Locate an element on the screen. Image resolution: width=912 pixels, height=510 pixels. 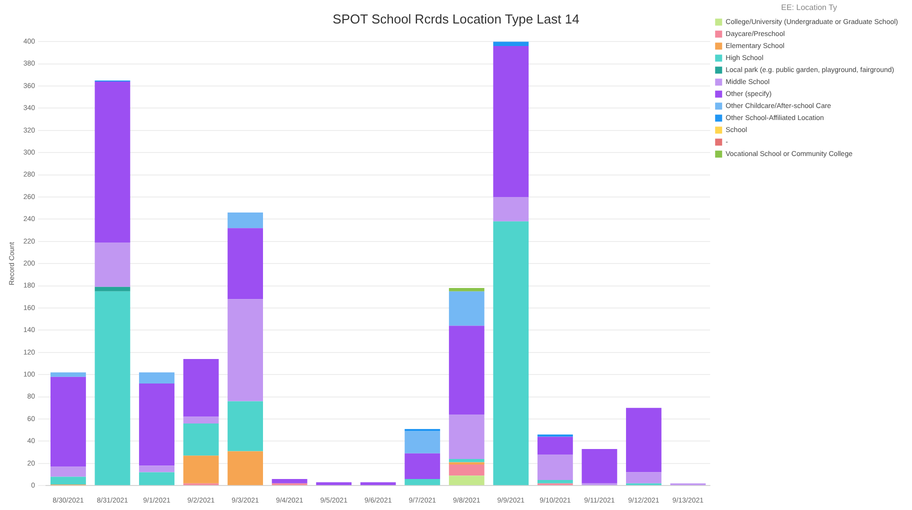
legend-title: EE: Location Ty is located at coordinates (809, 7).